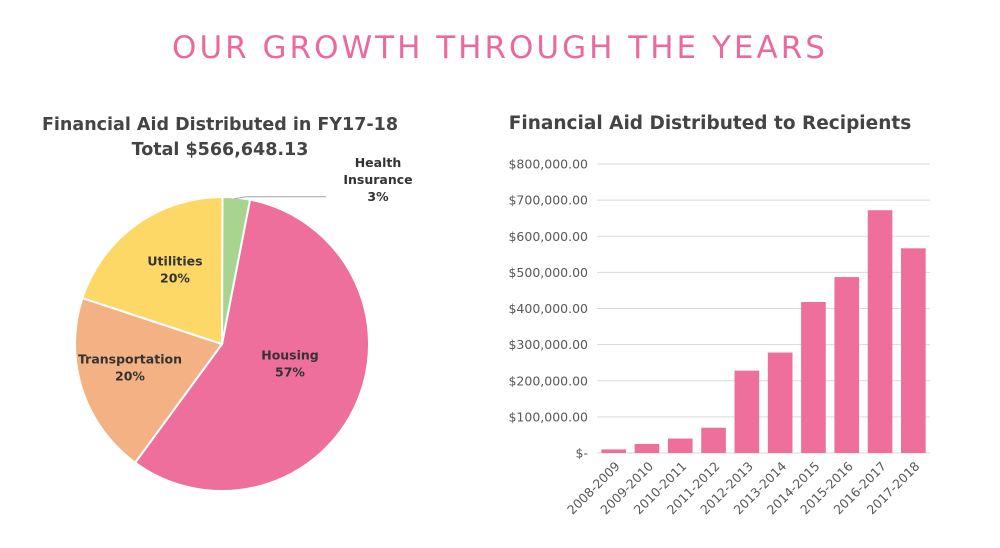 This screenshot has height=548, width=1000. Describe the element at coordinates (130, 368) in the screenshot. I see `pie-label-transportation: Transportation 20%` at that location.